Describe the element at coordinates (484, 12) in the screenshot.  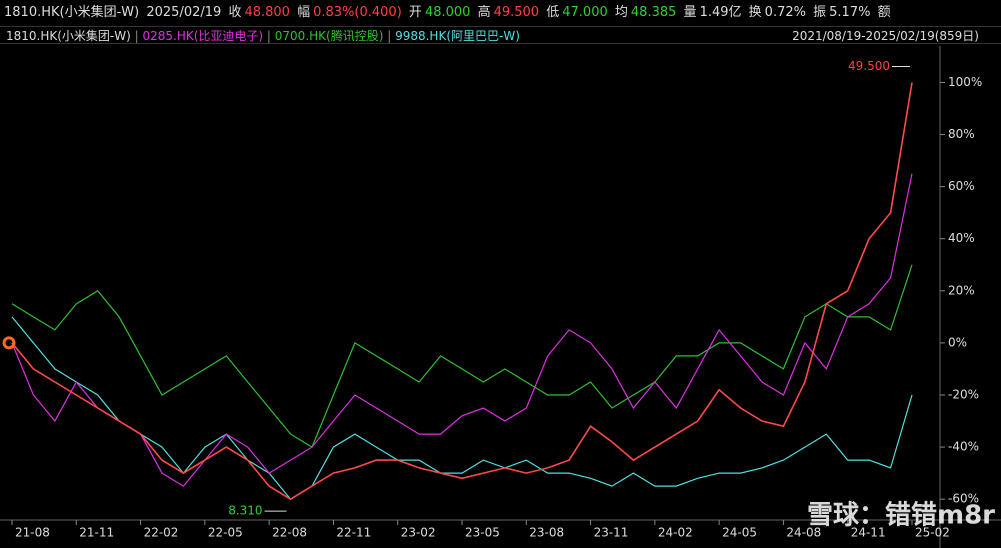
I see `label: 高` at that location.